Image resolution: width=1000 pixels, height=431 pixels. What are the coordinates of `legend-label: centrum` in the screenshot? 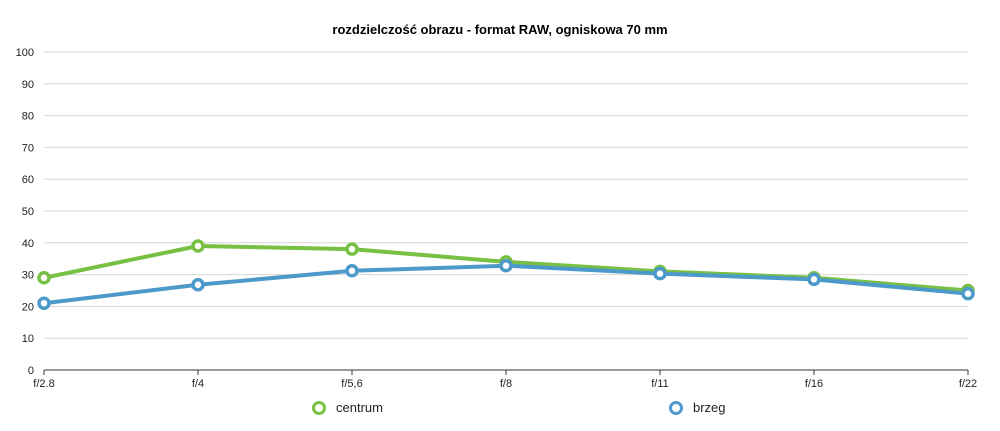 It's located at (359, 407).